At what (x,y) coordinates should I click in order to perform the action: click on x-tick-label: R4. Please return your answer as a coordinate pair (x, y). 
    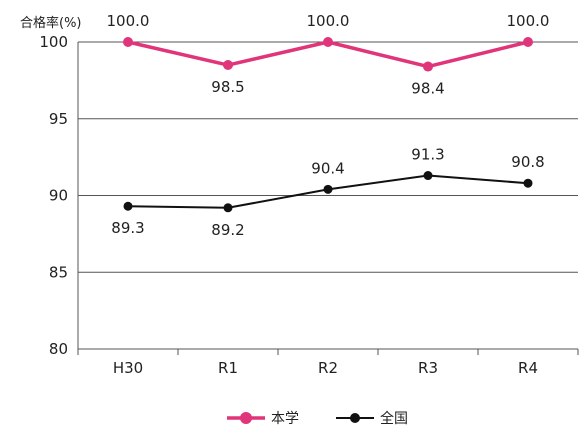
    Looking at the image, I should click on (528, 368).